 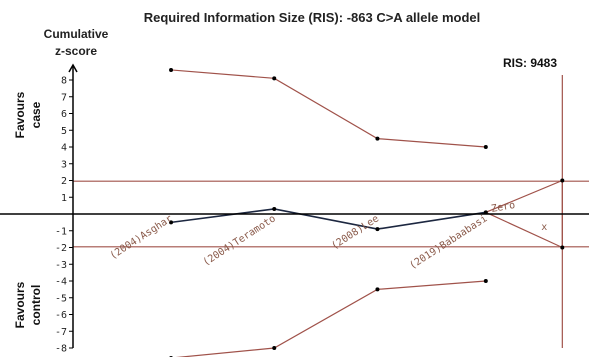 I want to click on favours-control-label-line2: control, so click(x=36, y=305).